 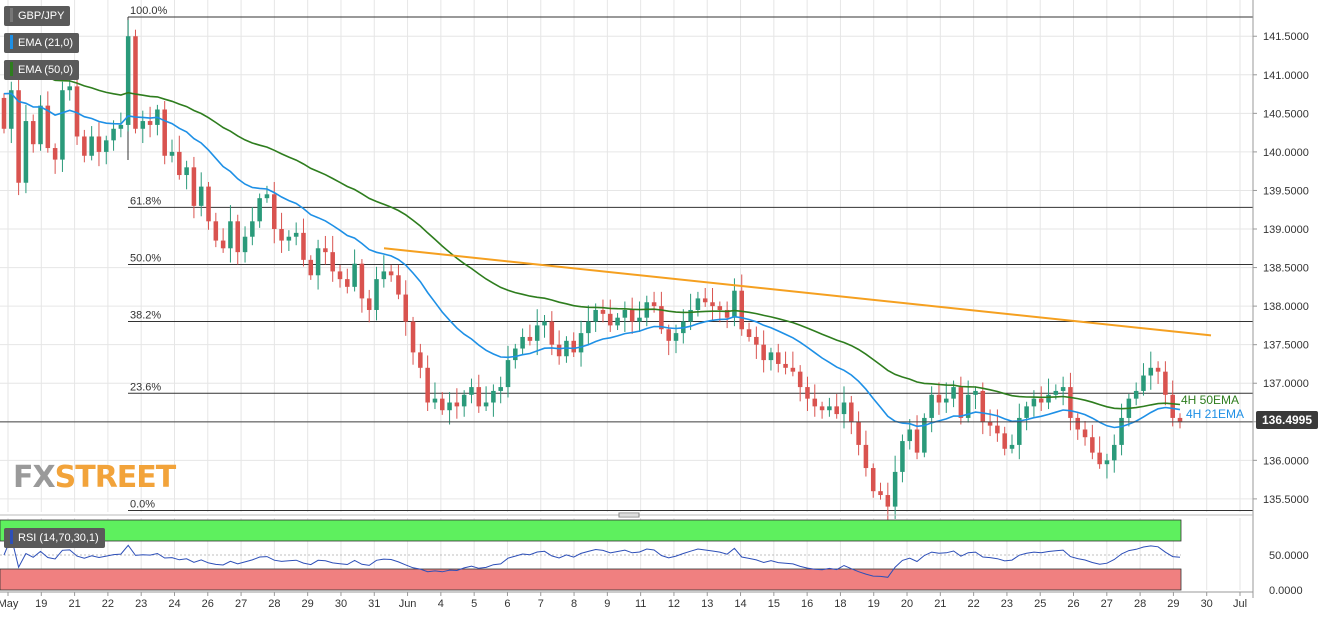 I want to click on fib-label: 50.0%, so click(x=145, y=258).